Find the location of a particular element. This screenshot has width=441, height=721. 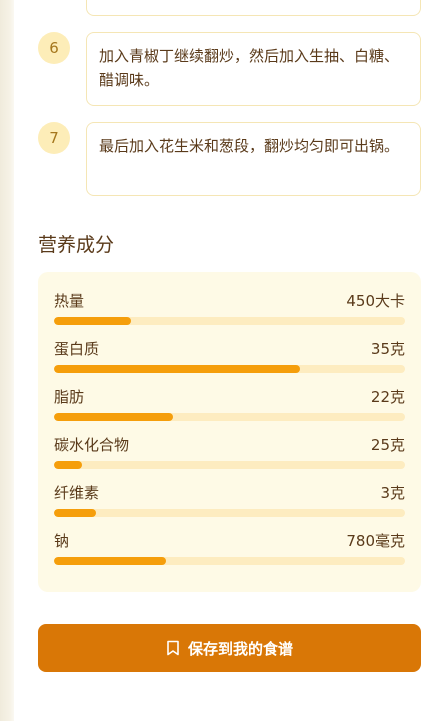

previous-step-card is located at coordinates (253, 8).